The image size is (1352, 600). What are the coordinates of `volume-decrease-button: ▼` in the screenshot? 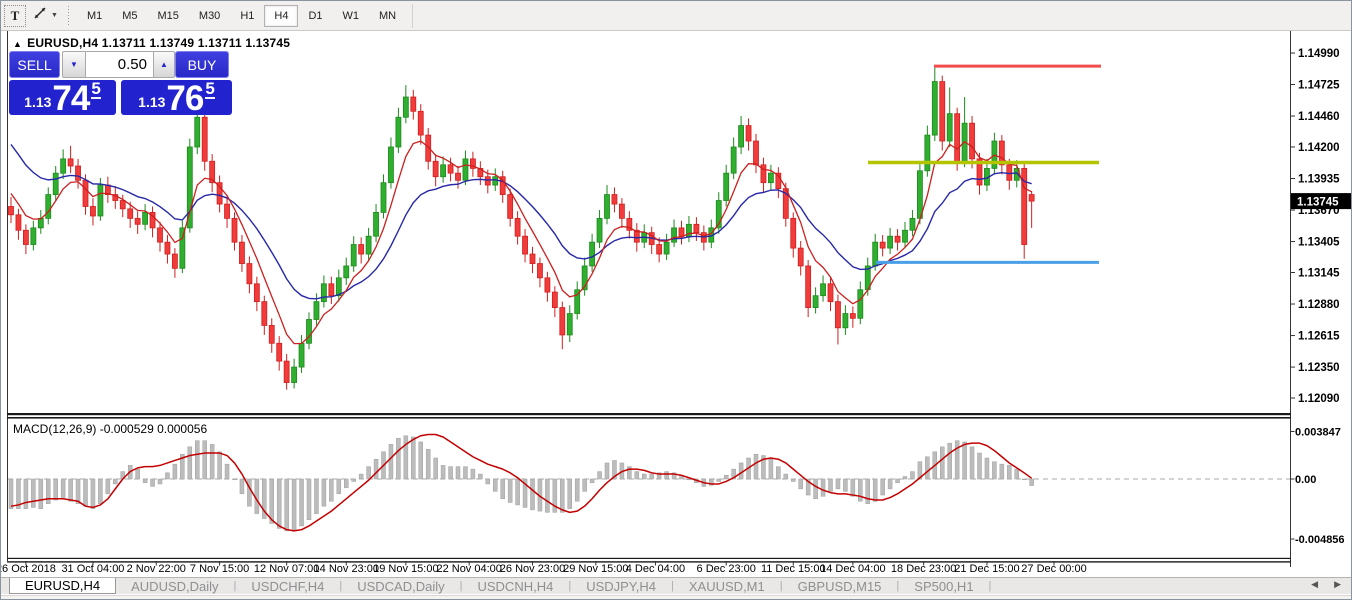 It's located at (74, 64).